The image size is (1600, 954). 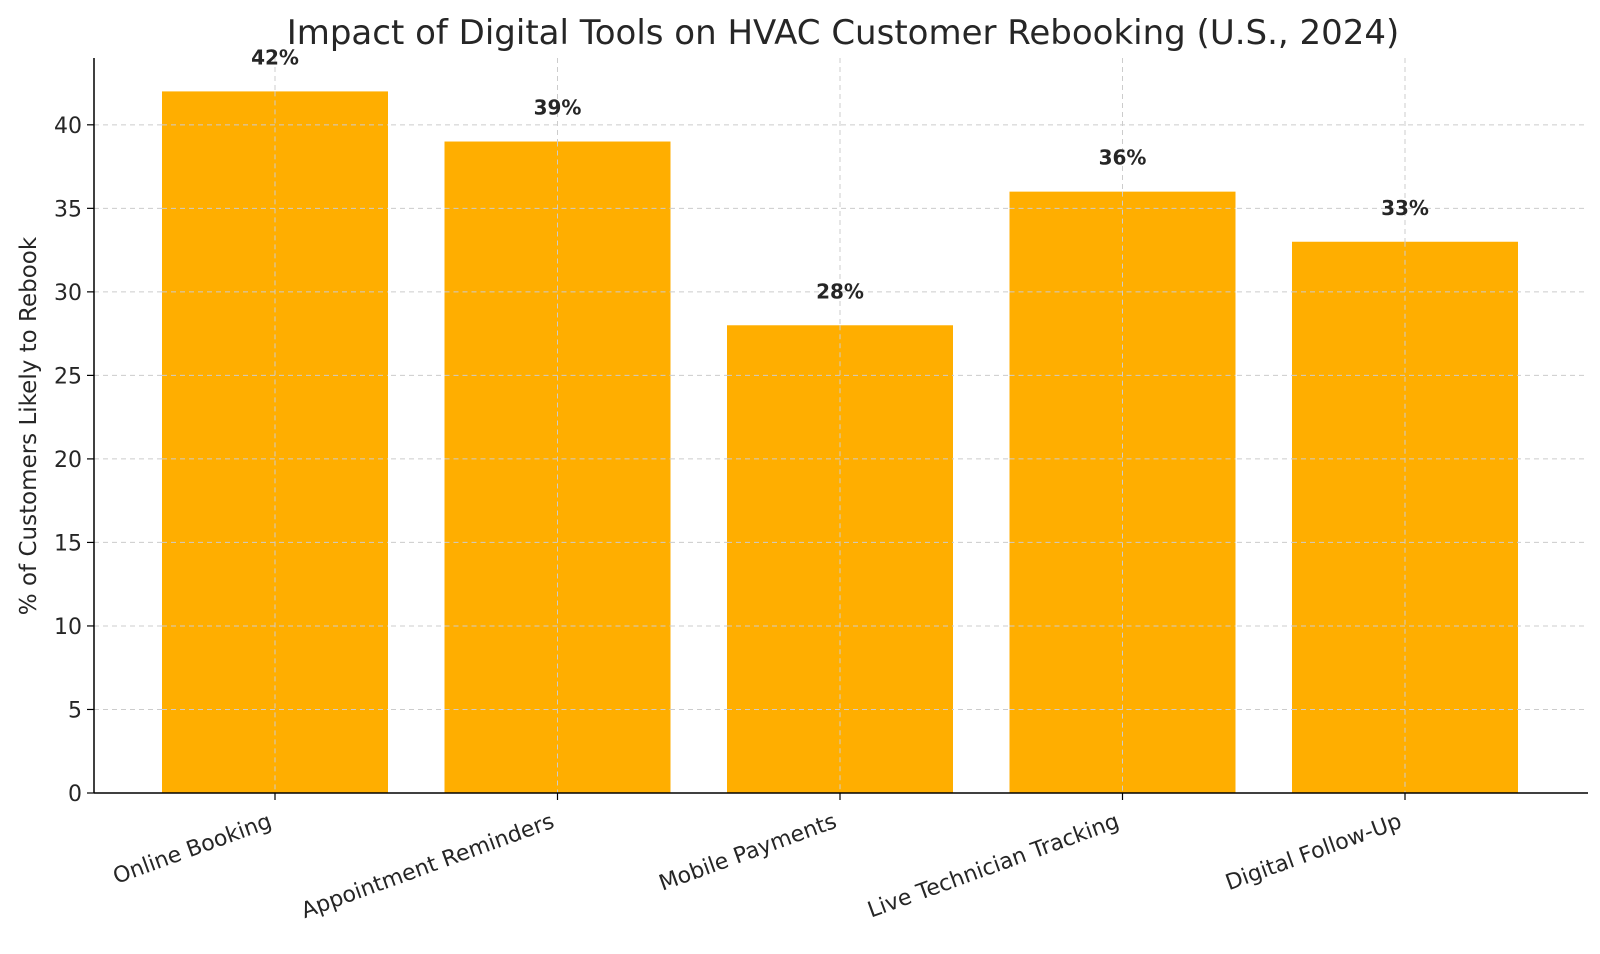 What do you see at coordinates (1123, 158) in the screenshot?
I see `bar-data-label: 36%` at bounding box center [1123, 158].